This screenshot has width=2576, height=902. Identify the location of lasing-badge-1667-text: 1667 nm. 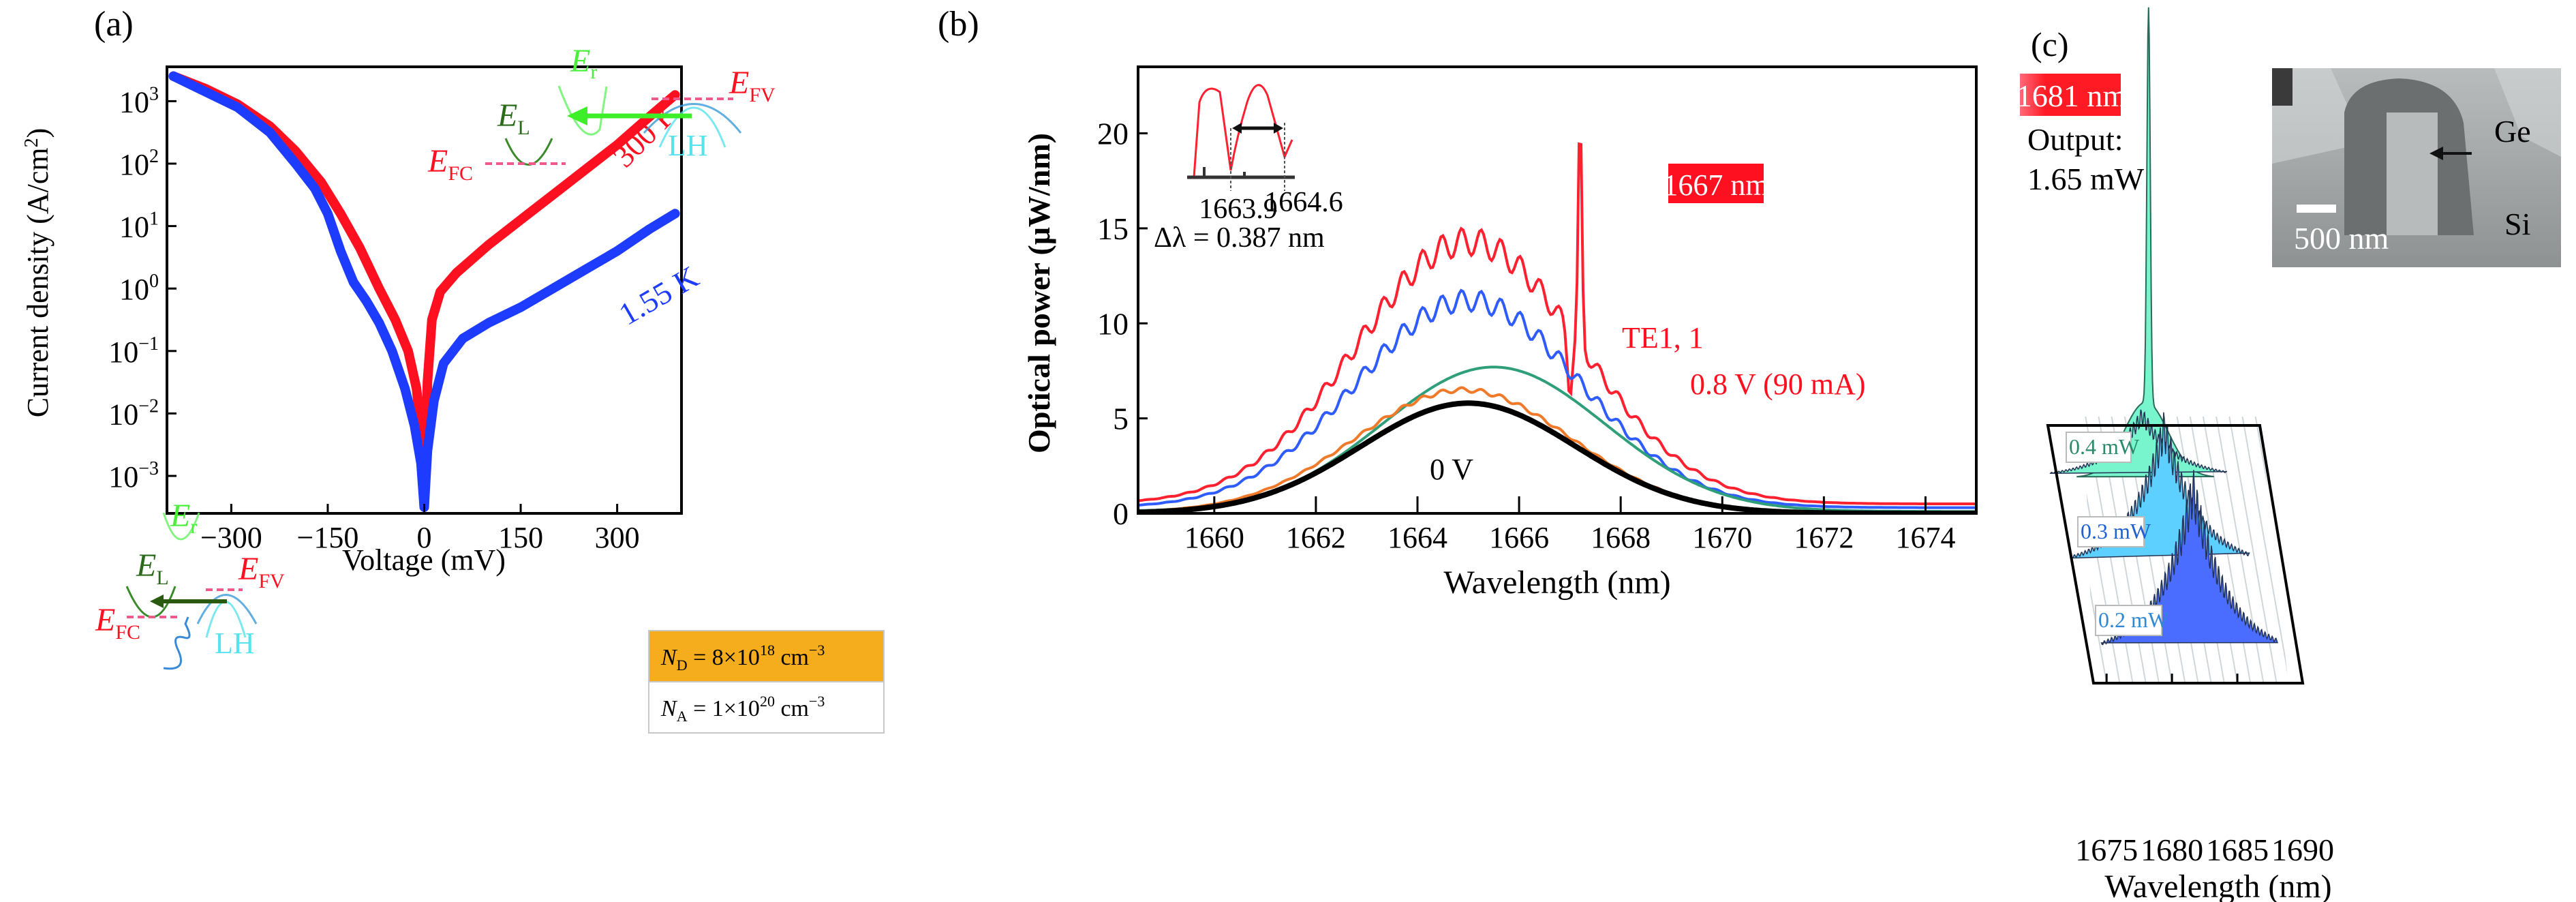
(1716, 185).